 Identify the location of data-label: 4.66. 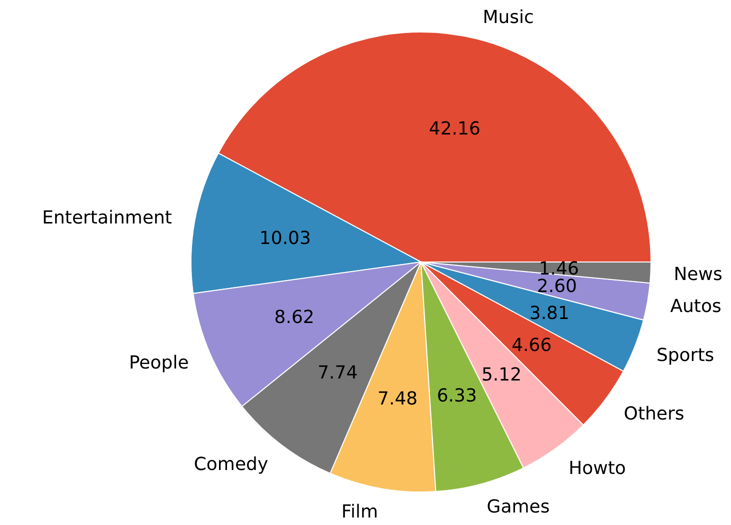
(532, 345).